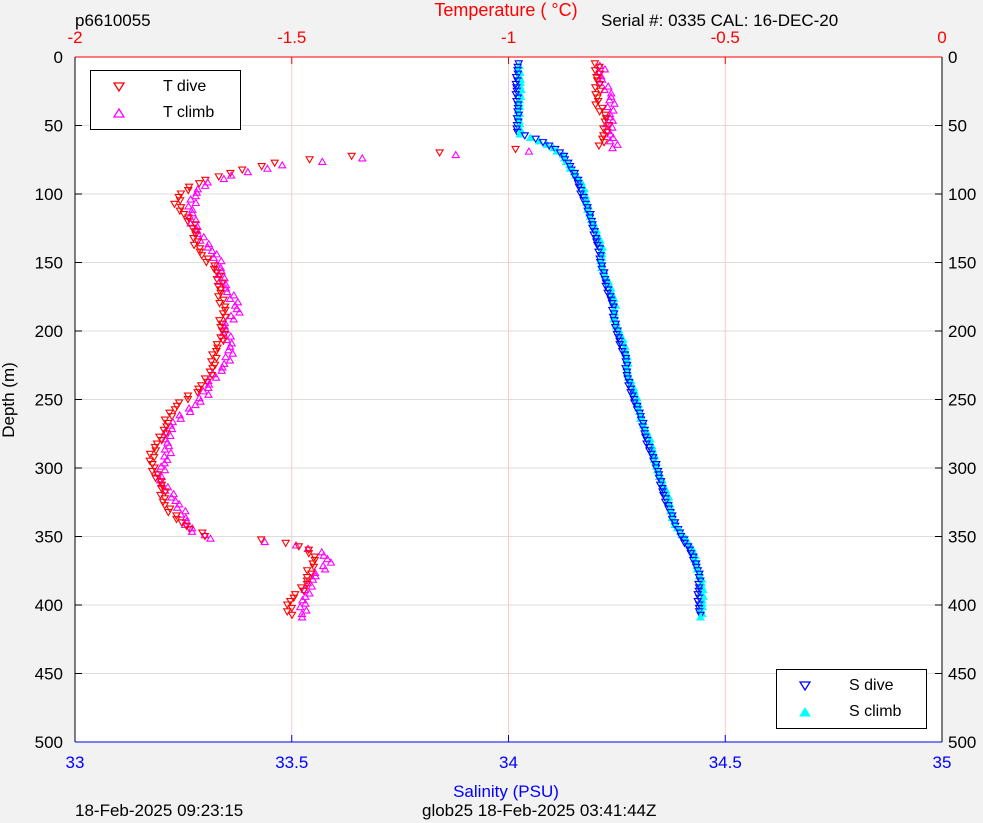  I want to click on legend-item-t-dive: T dive, so click(165, 87).